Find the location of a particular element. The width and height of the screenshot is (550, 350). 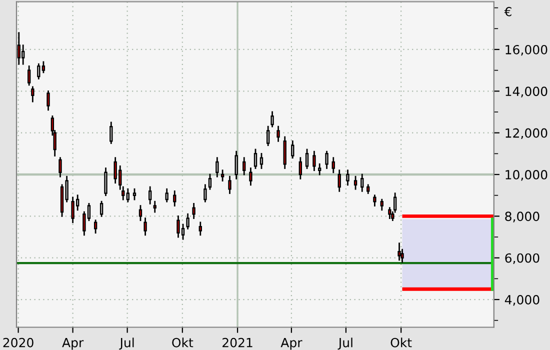

y-tick-label: 14,000 is located at coordinates (527, 92).